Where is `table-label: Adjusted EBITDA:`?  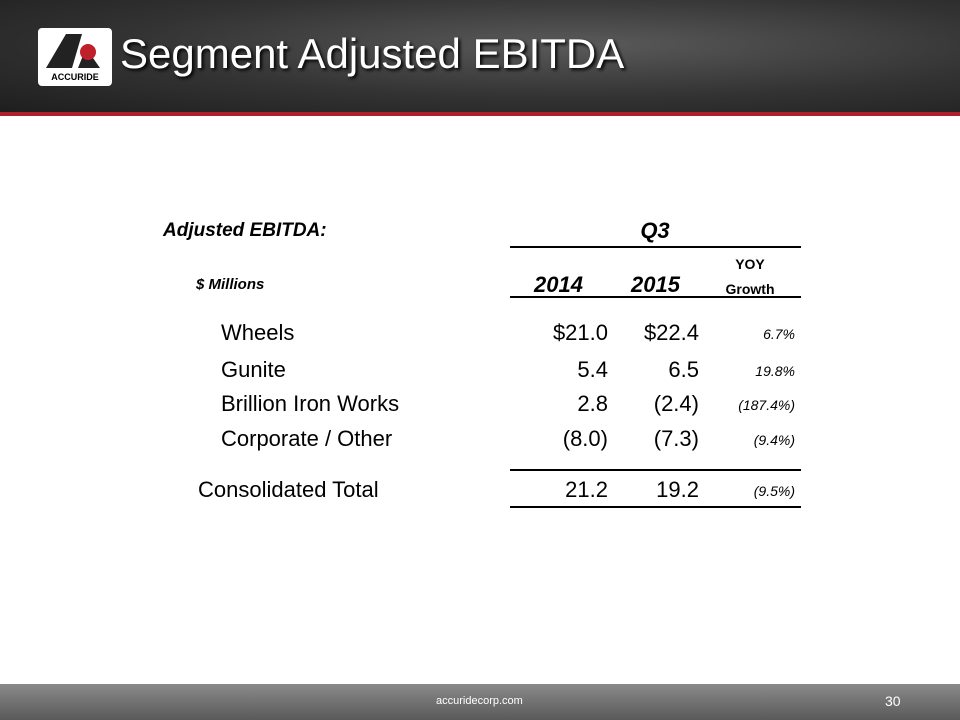
table-label: Adjusted EBITDA: is located at coordinates (245, 230).